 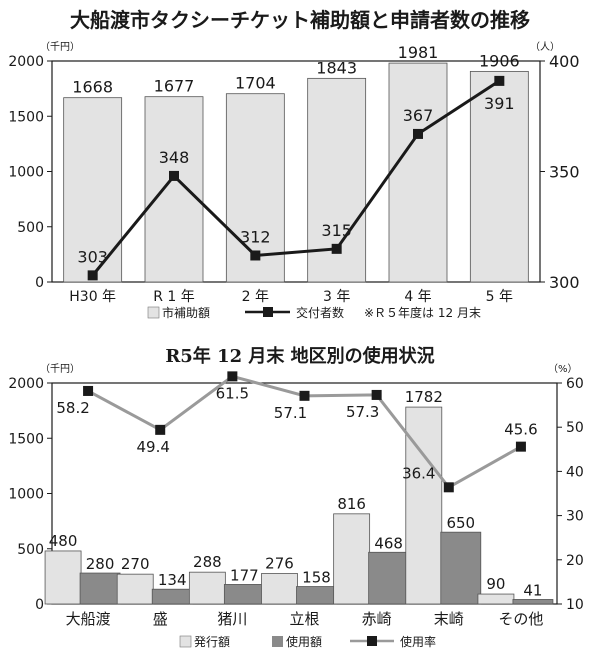 I want to click on x-tick-label: 立根, so click(x=304, y=619).